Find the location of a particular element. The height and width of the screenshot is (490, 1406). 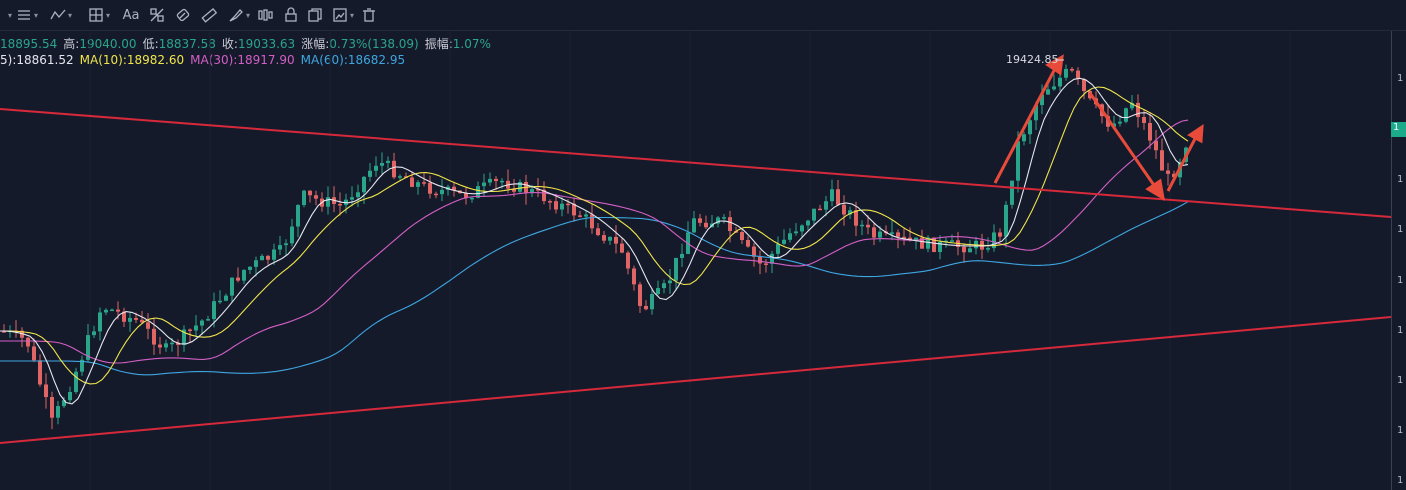

text-tool-icon: Aa is located at coordinates (131, 15).